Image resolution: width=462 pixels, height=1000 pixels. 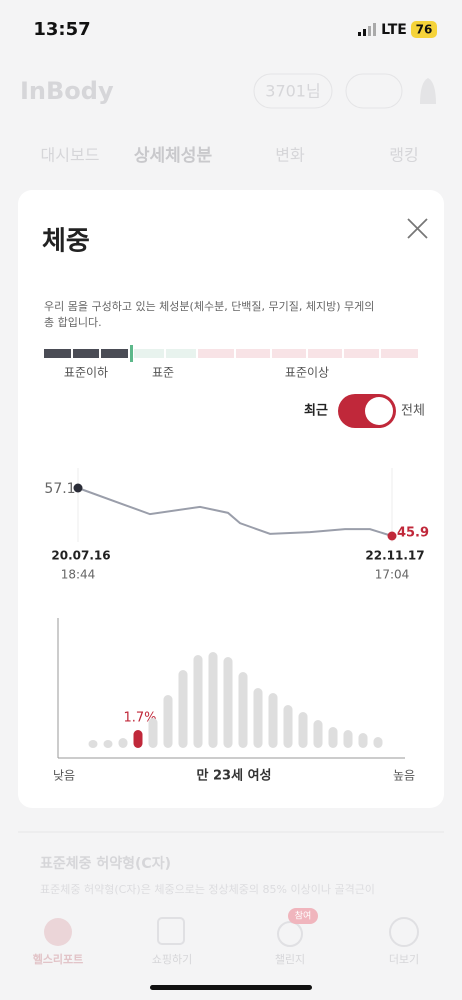 I want to click on battery, so click(x=424, y=29).